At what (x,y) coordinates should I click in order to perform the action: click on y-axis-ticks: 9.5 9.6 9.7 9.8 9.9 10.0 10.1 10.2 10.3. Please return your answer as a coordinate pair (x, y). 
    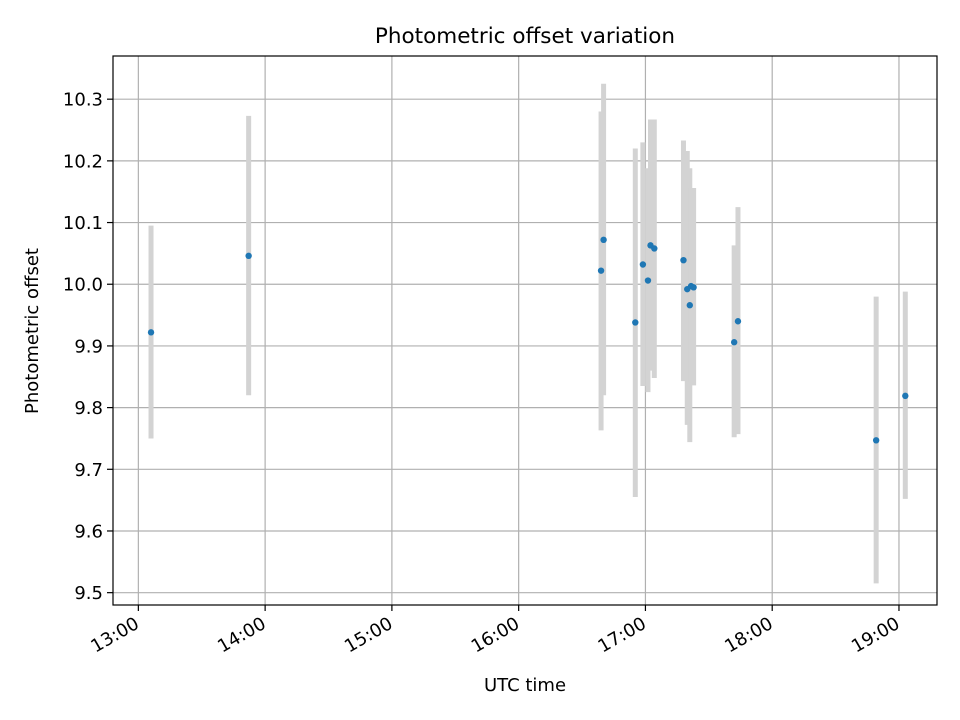
    Looking at the image, I should click on (88, 347).